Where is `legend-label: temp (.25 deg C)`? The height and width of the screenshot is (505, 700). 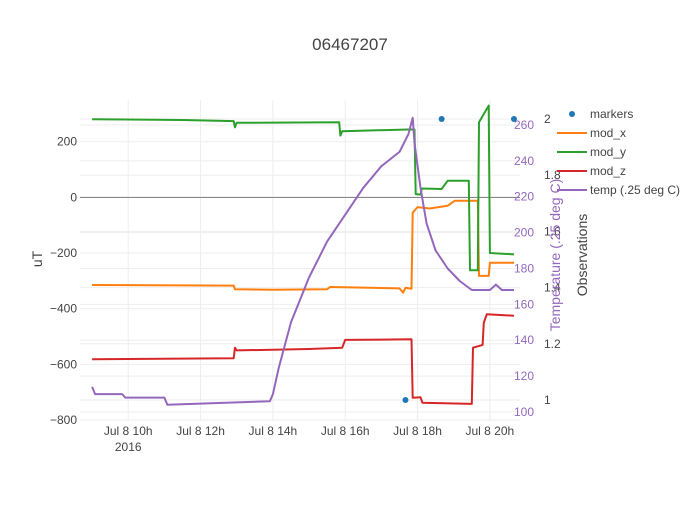 legend-label: temp (.25 deg C) is located at coordinates (635, 190).